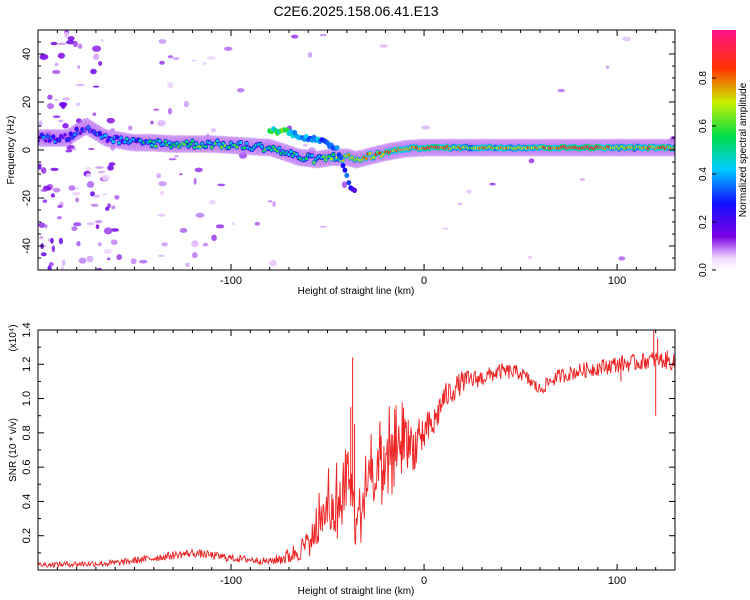 The height and width of the screenshot is (600, 750). Describe the element at coordinates (27, 198) in the screenshot. I see `y-tick-label: -20` at that location.